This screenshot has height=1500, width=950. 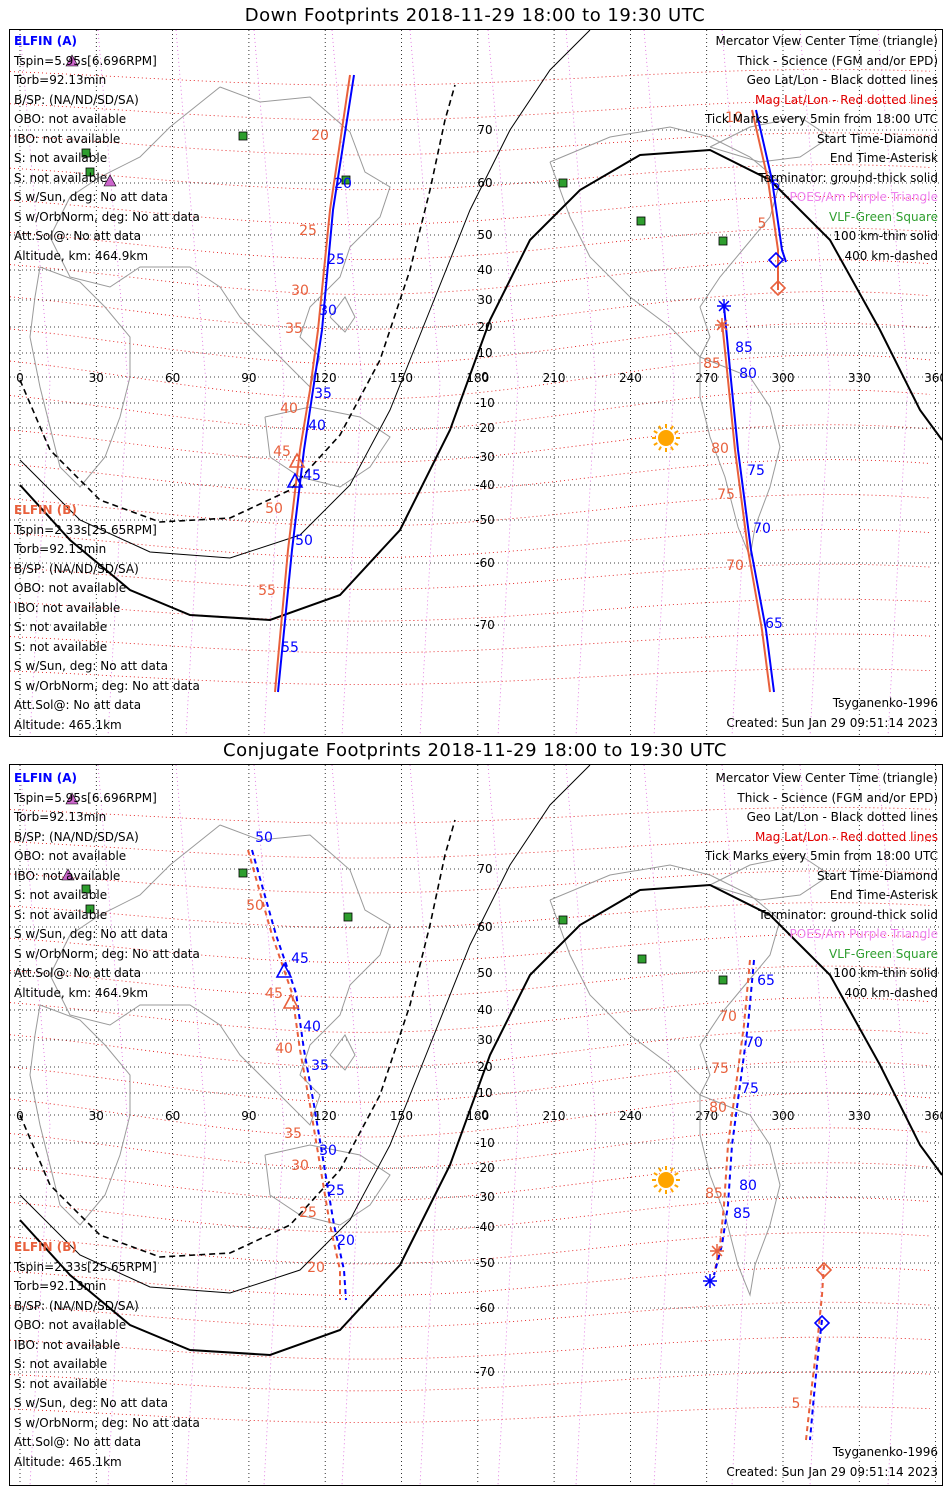 I want to click on lat-tick-label: -70, so click(x=485, y=1372).